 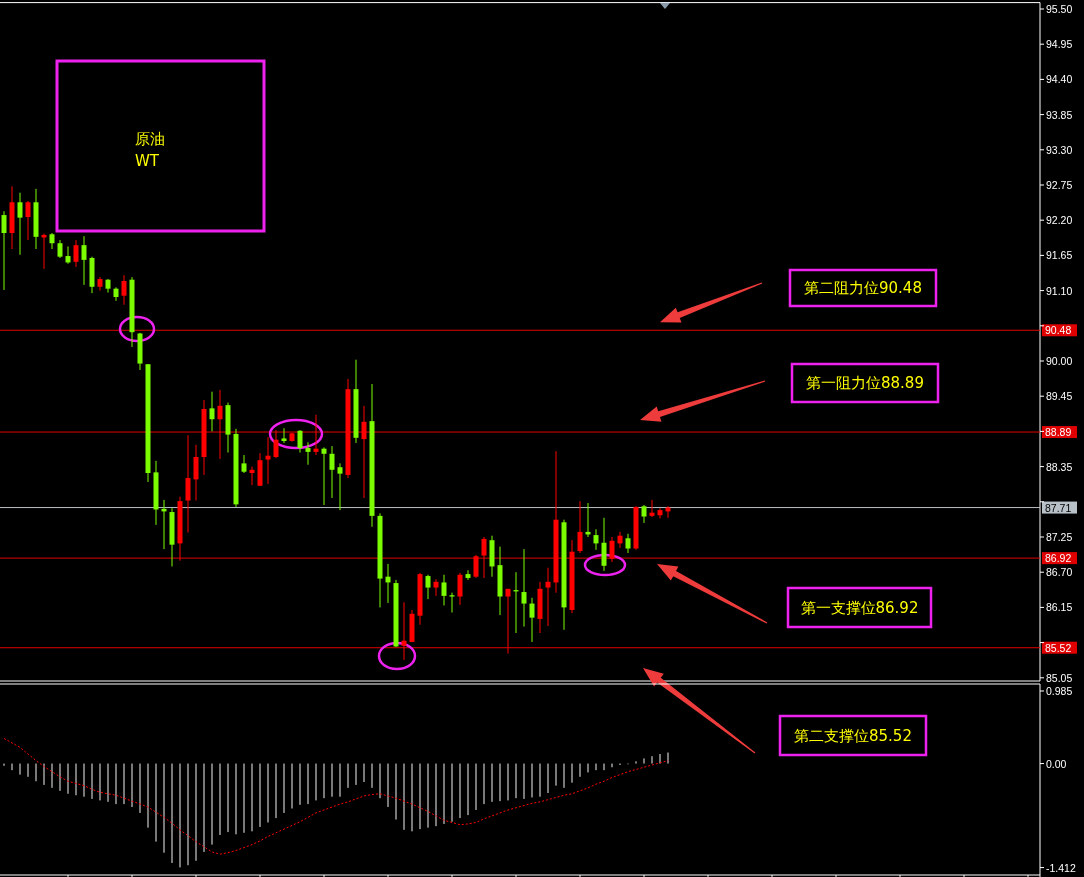 What do you see at coordinates (1059, 255) in the screenshot?
I see `y-tick-label: 91.65` at bounding box center [1059, 255].